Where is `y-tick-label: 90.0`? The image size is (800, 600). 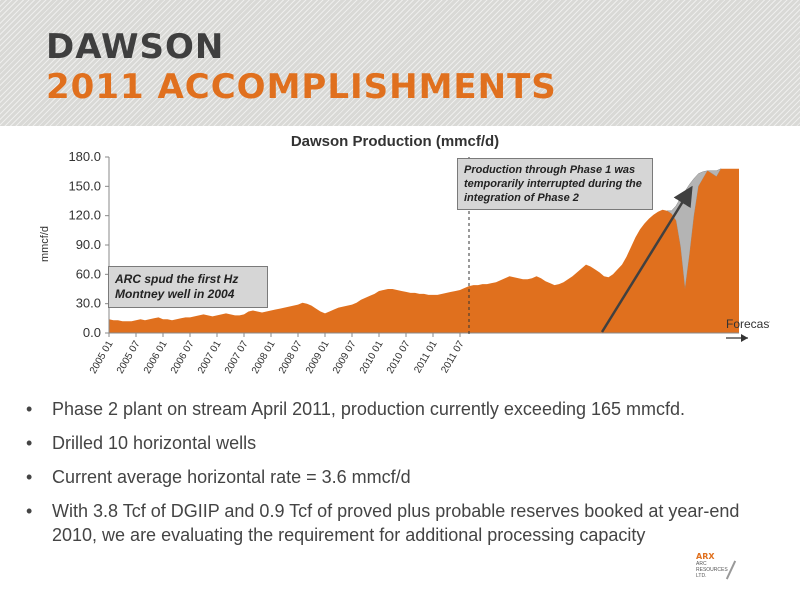
y-tick-label: 90.0 is located at coordinates (88, 244).